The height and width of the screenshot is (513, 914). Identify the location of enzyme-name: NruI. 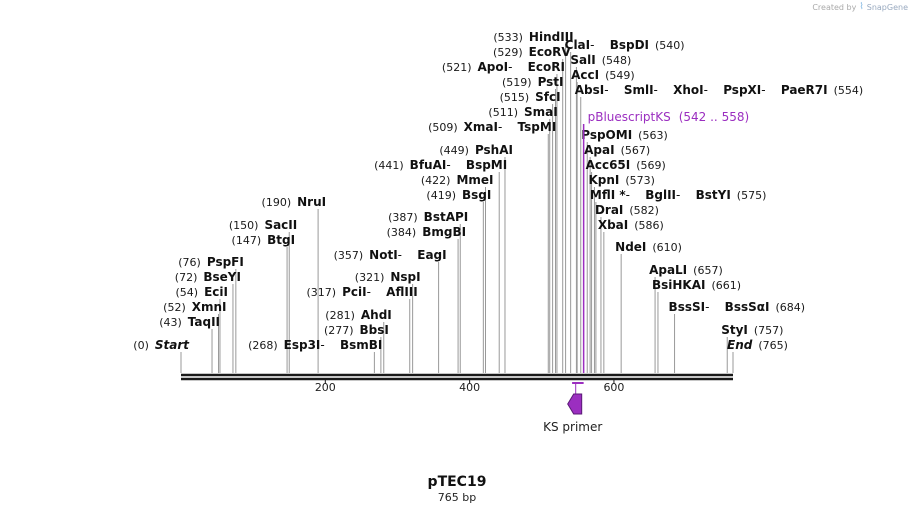
(311, 202).